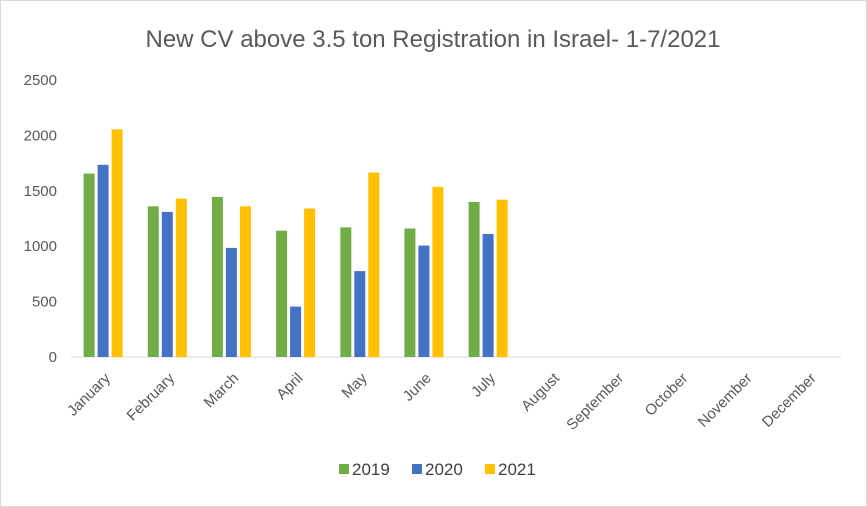 The width and height of the screenshot is (867, 507). I want to click on x-tick-label: December, so click(789, 400).